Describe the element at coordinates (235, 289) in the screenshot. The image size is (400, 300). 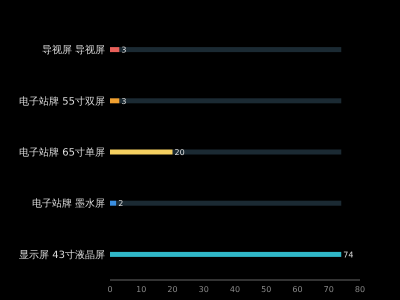
I see `x-tick-label: 40` at that location.